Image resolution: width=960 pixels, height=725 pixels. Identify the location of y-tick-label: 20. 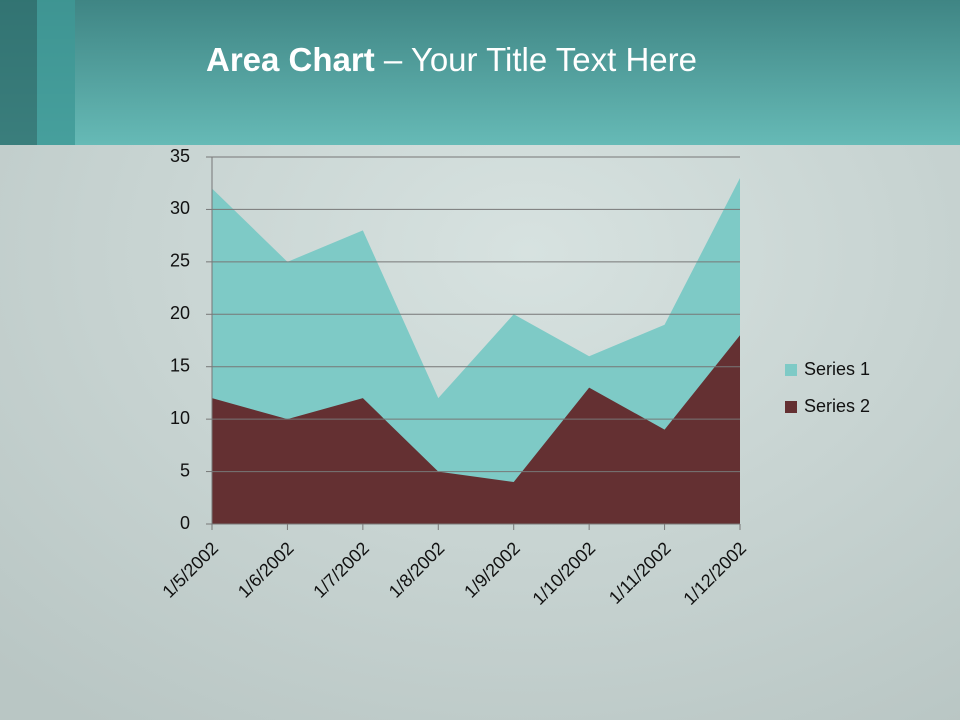
(180, 313).